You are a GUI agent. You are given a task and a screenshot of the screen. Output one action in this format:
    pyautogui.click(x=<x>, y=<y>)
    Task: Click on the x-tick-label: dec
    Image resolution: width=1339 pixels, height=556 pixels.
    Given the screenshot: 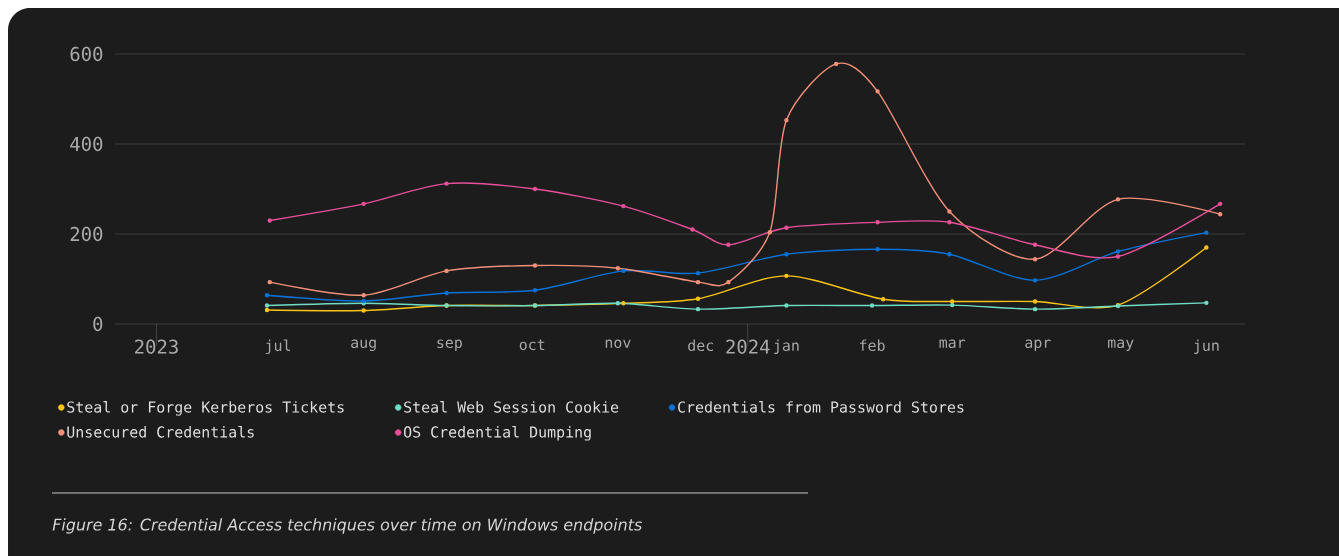 What is the action you would take?
    pyautogui.click(x=700, y=345)
    